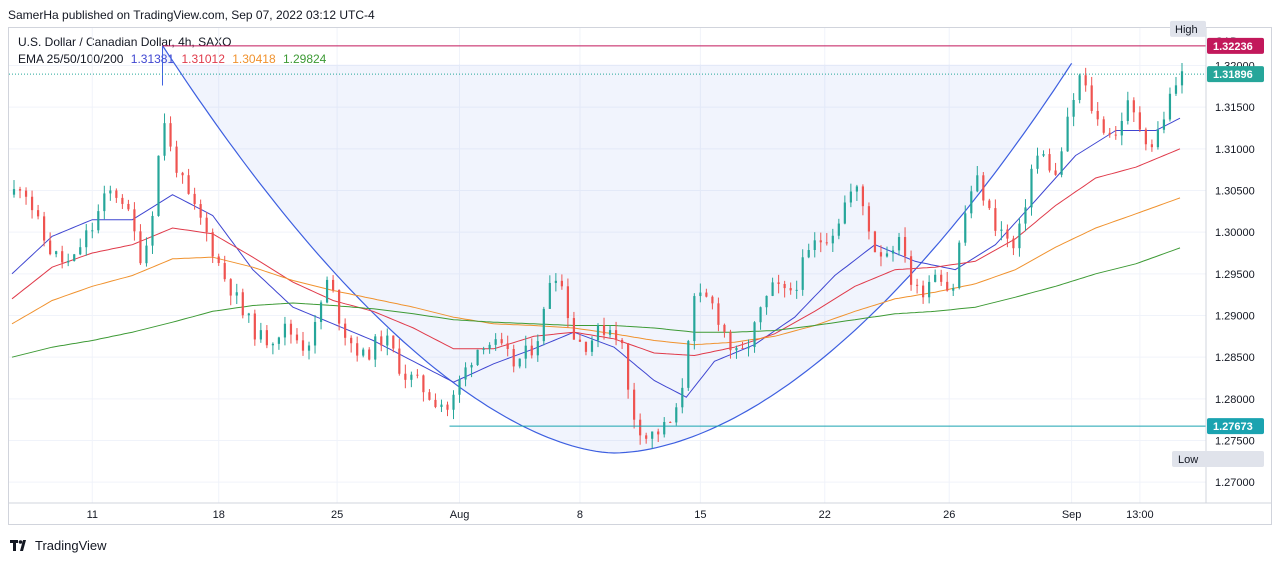 The image size is (1280, 563). I want to click on time-tick-label: 18, so click(219, 515).